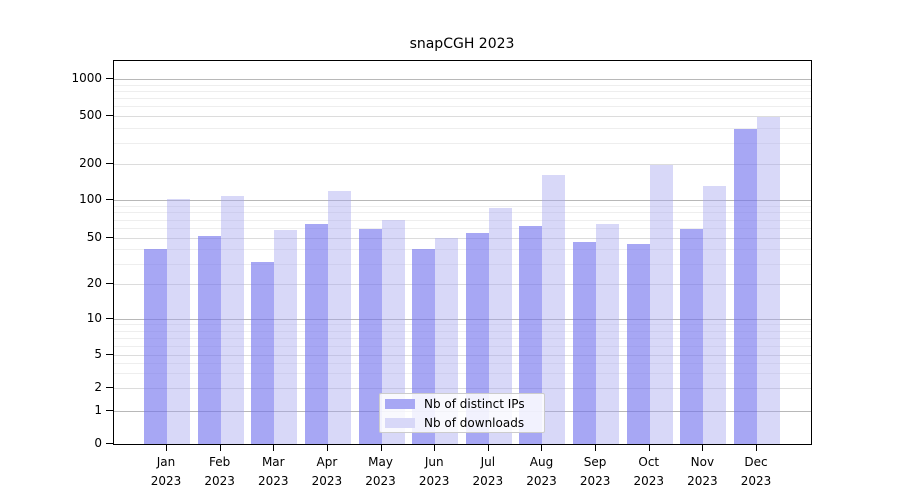  What do you see at coordinates (446, 341) in the screenshot?
I see `bar-nb-of-downloads-jun` at bounding box center [446, 341].